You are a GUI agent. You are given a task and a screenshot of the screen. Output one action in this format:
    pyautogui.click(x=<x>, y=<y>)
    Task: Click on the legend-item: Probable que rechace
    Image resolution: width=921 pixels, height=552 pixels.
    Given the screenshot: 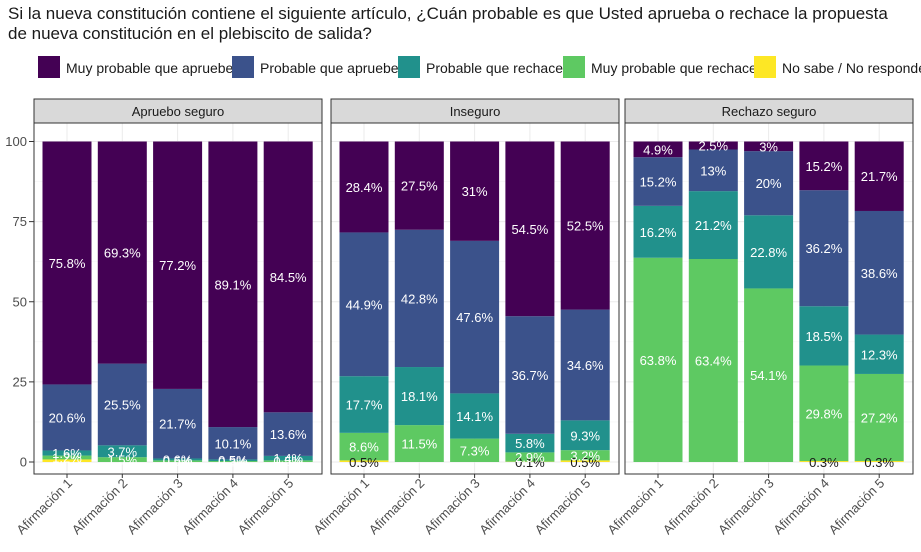 What is the action you would take?
    pyautogui.click(x=480, y=67)
    